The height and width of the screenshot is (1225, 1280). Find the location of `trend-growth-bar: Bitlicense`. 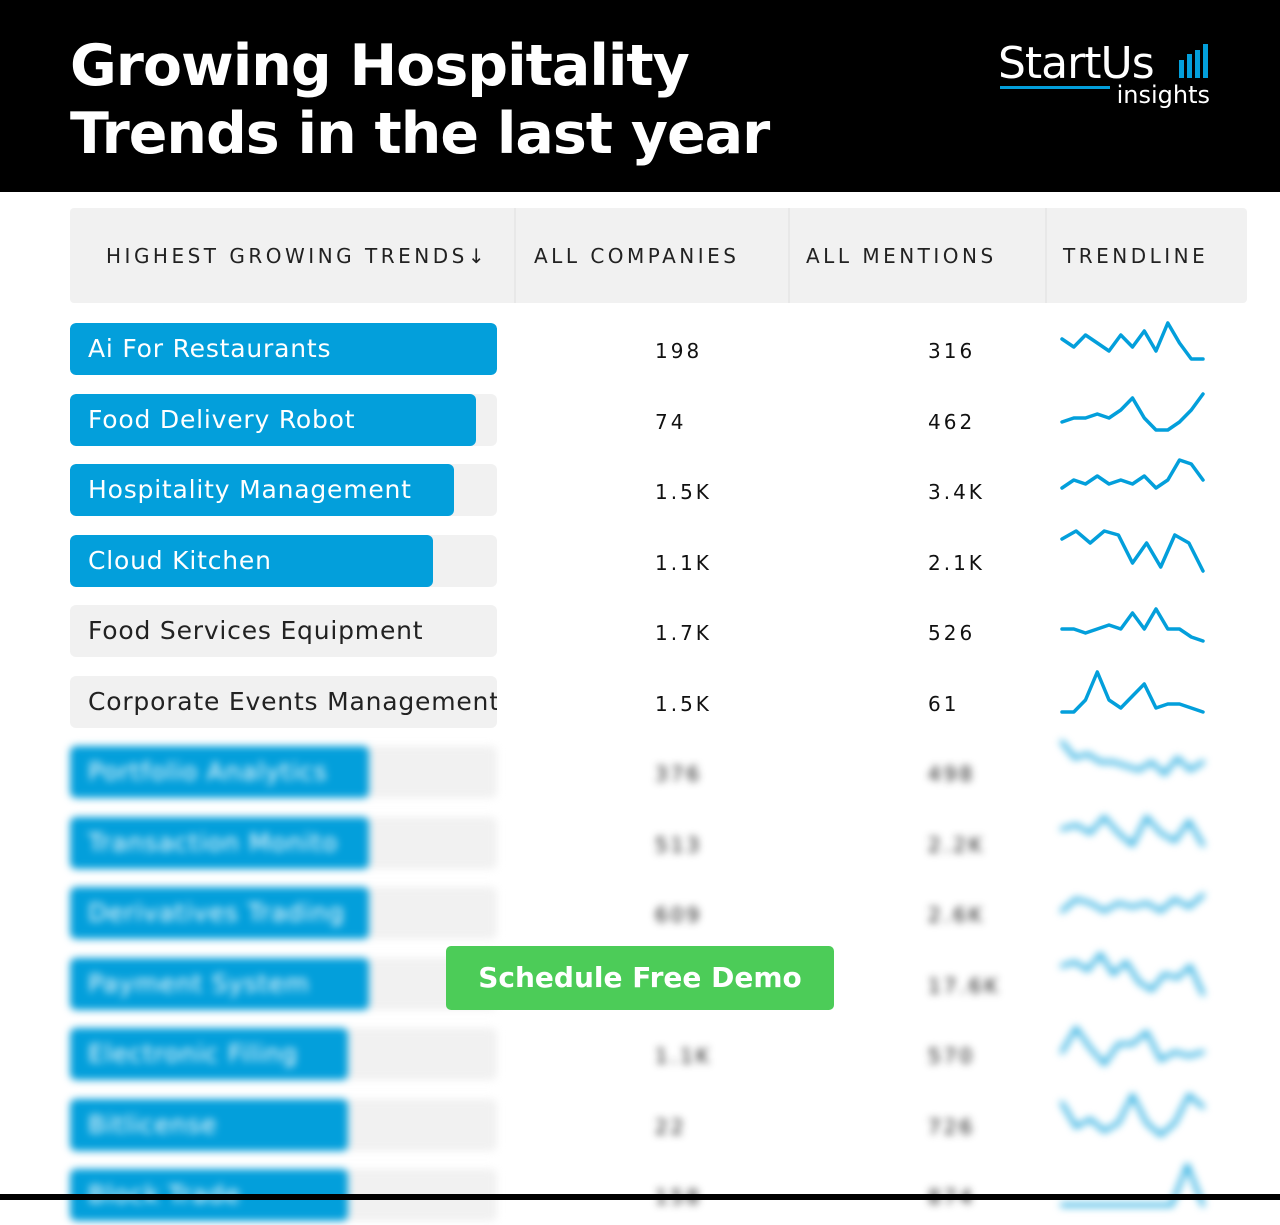

trend-growth-bar: Bitlicense is located at coordinates (283, 1124).